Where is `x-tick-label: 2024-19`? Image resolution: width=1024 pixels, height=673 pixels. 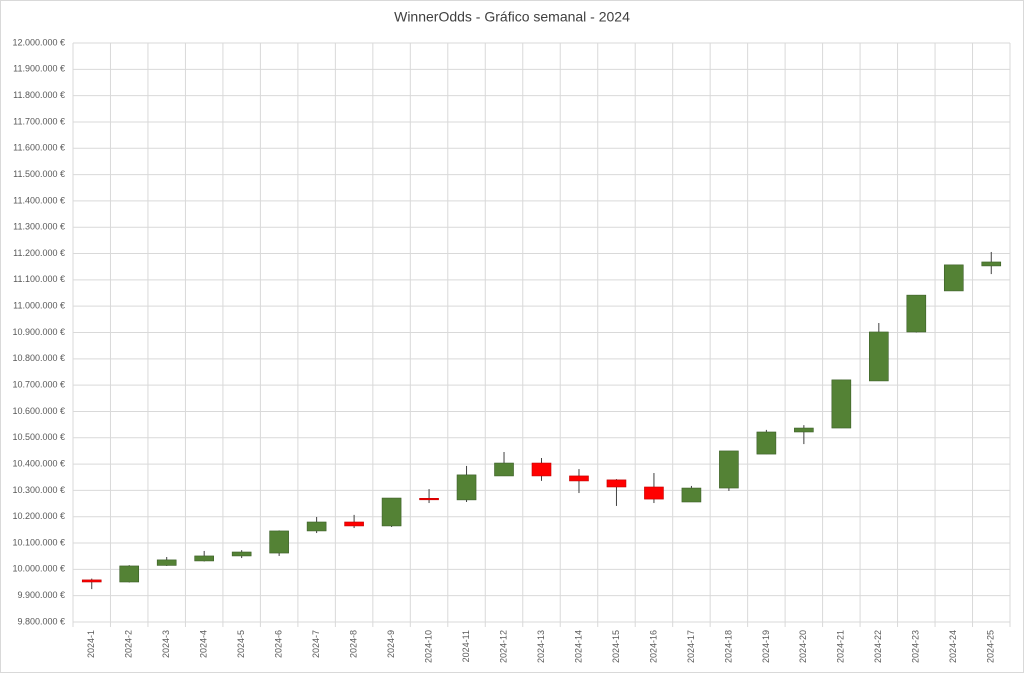
x-tick-label: 2024-19 is located at coordinates (766, 646).